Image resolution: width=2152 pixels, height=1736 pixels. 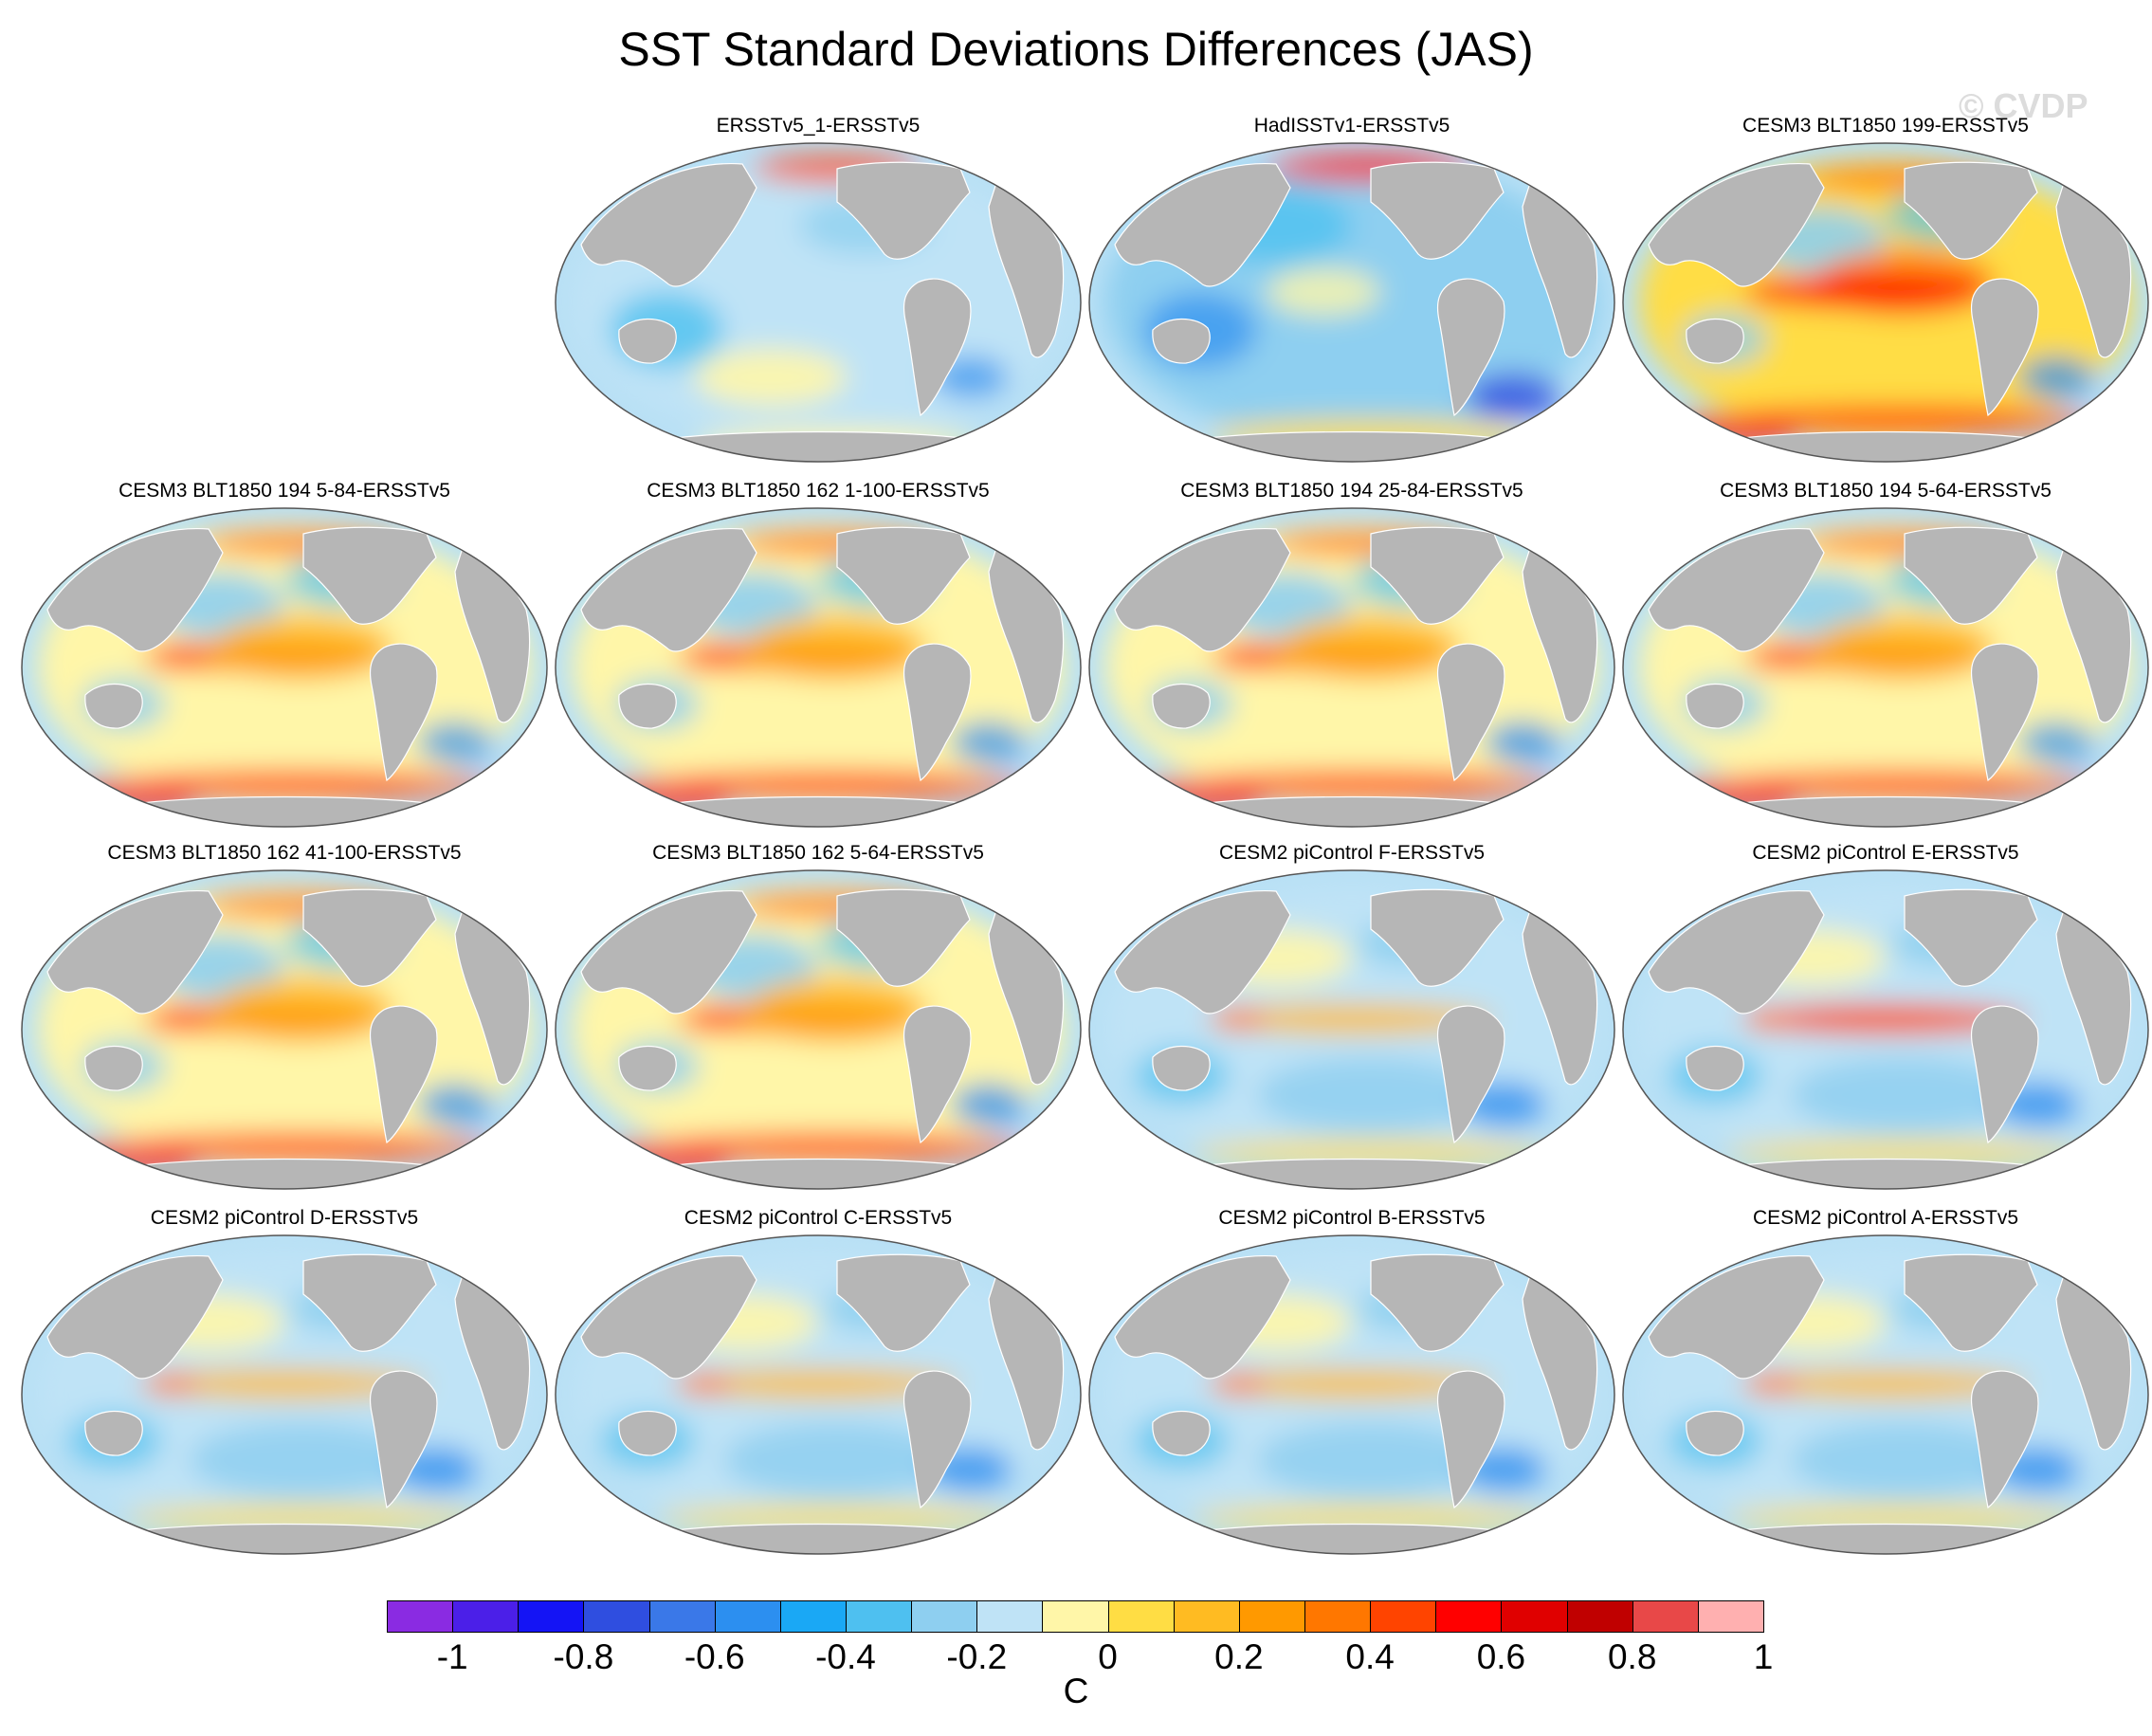 What do you see at coordinates (818, 1218) in the screenshot?
I see `panel-title: CESM2 piControl C-ERSSTv5` at bounding box center [818, 1218].